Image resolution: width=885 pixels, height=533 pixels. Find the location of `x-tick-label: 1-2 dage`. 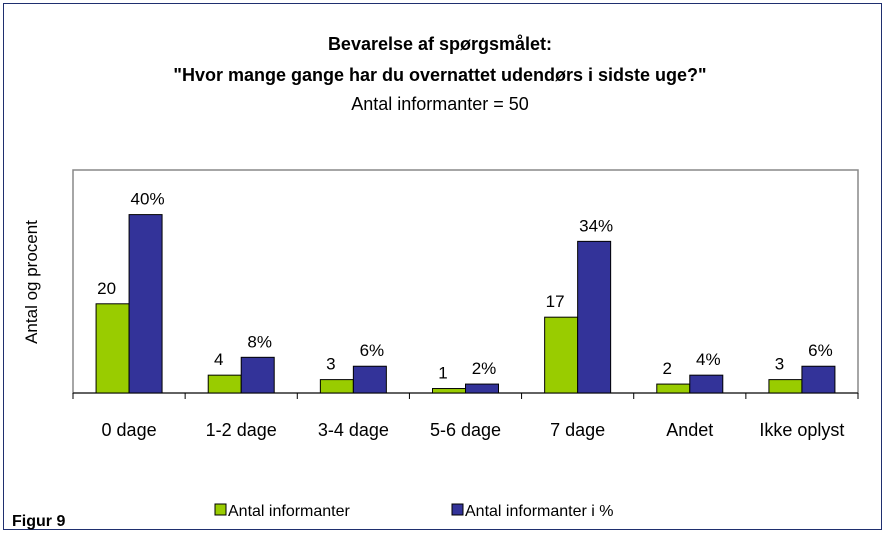

x-tick-label: 1-2 dage is located at coordinates (241, 430).